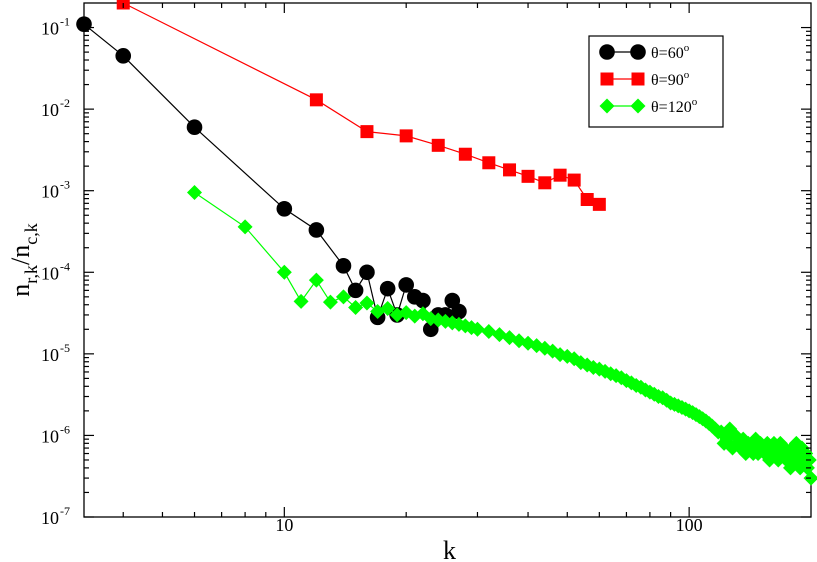 The image size is (817, 562). I want to click on legend-label-main: θ=60, so click(667, 53).